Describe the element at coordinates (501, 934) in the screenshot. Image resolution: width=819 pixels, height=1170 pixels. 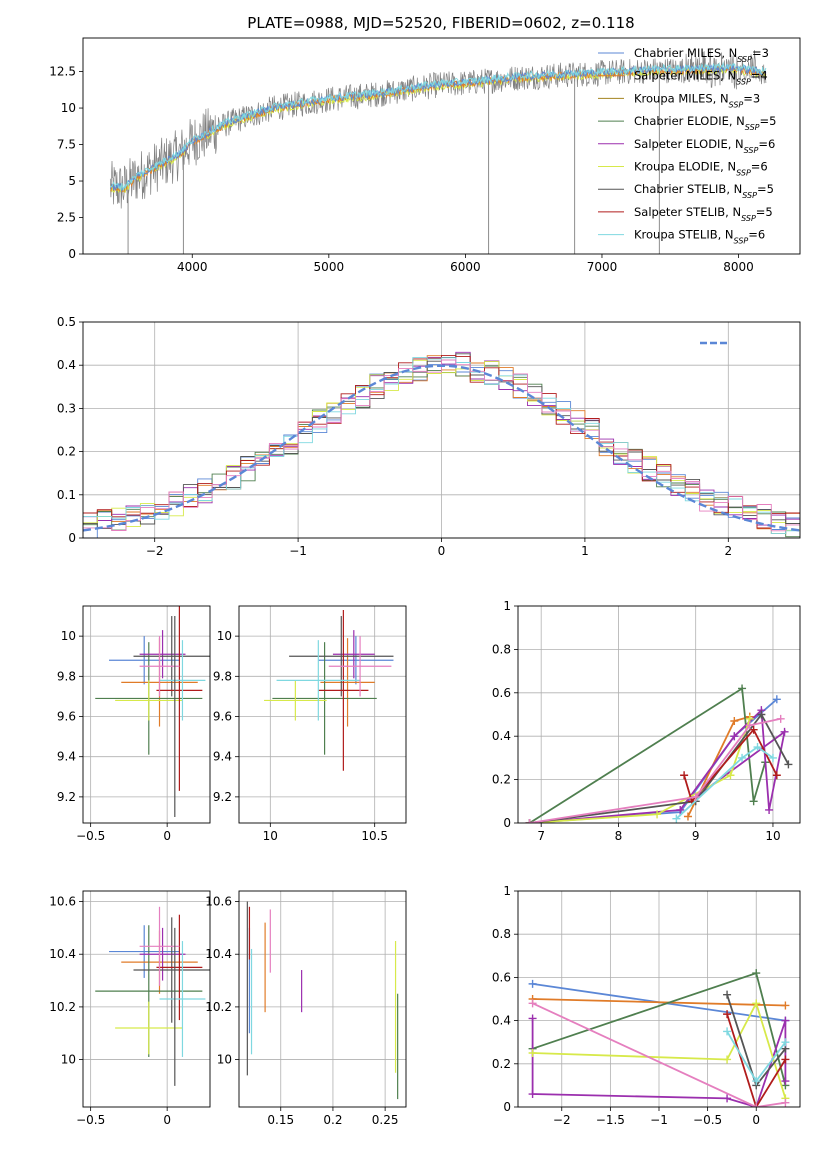
I see `y-tick-label: 0.8` at that location.